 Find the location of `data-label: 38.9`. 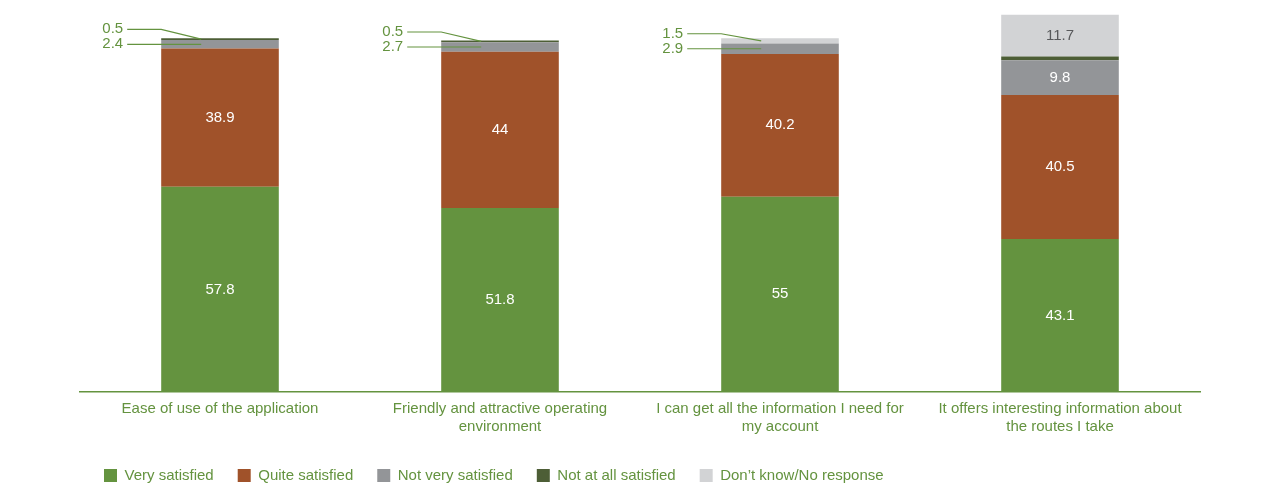

data-label: 38.9 is located at coordinates (220, 116).